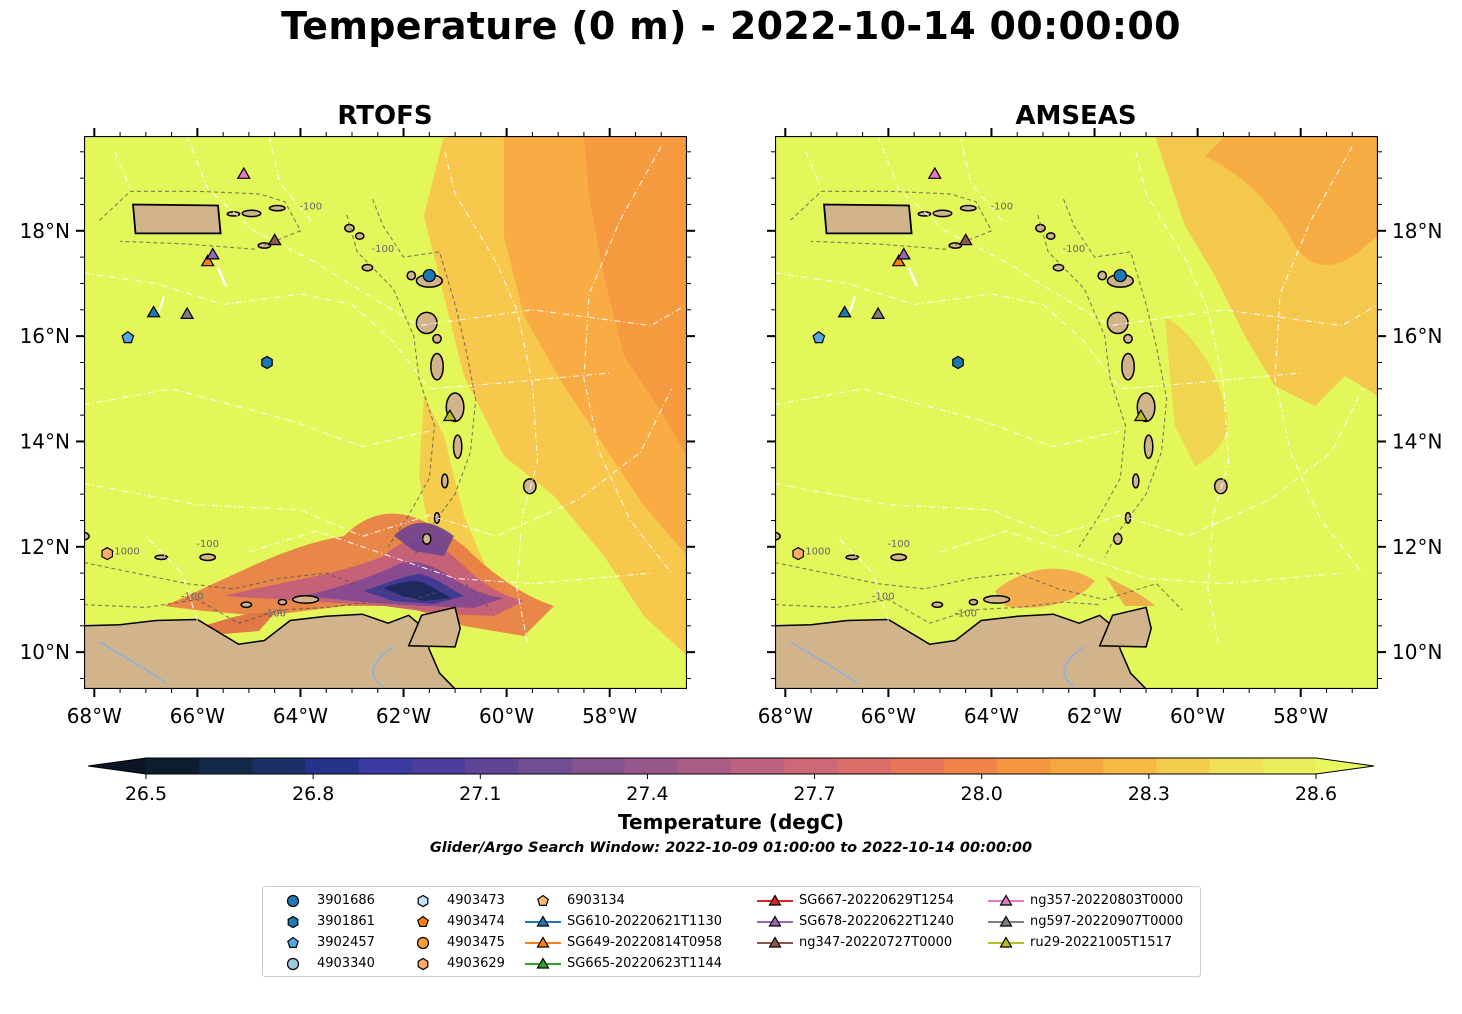 The height and width of the screenshot is (1014, 1462). Describe the element at coordinates (553, 396) in the screenshot. I see `warm-region` at that location.